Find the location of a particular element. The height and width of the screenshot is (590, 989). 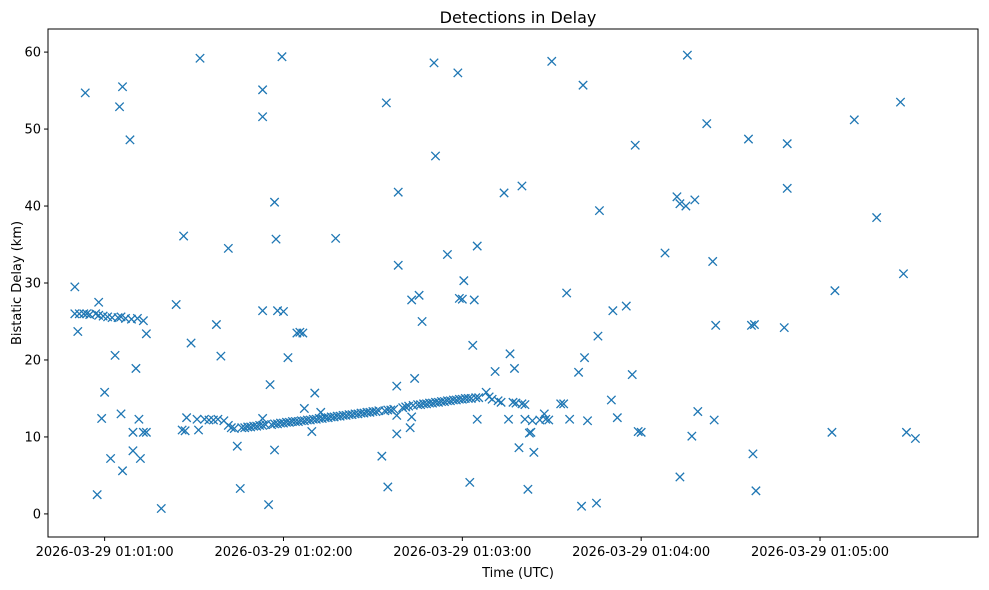

y-tick-label: 20 is located at coordinates (32, 360).